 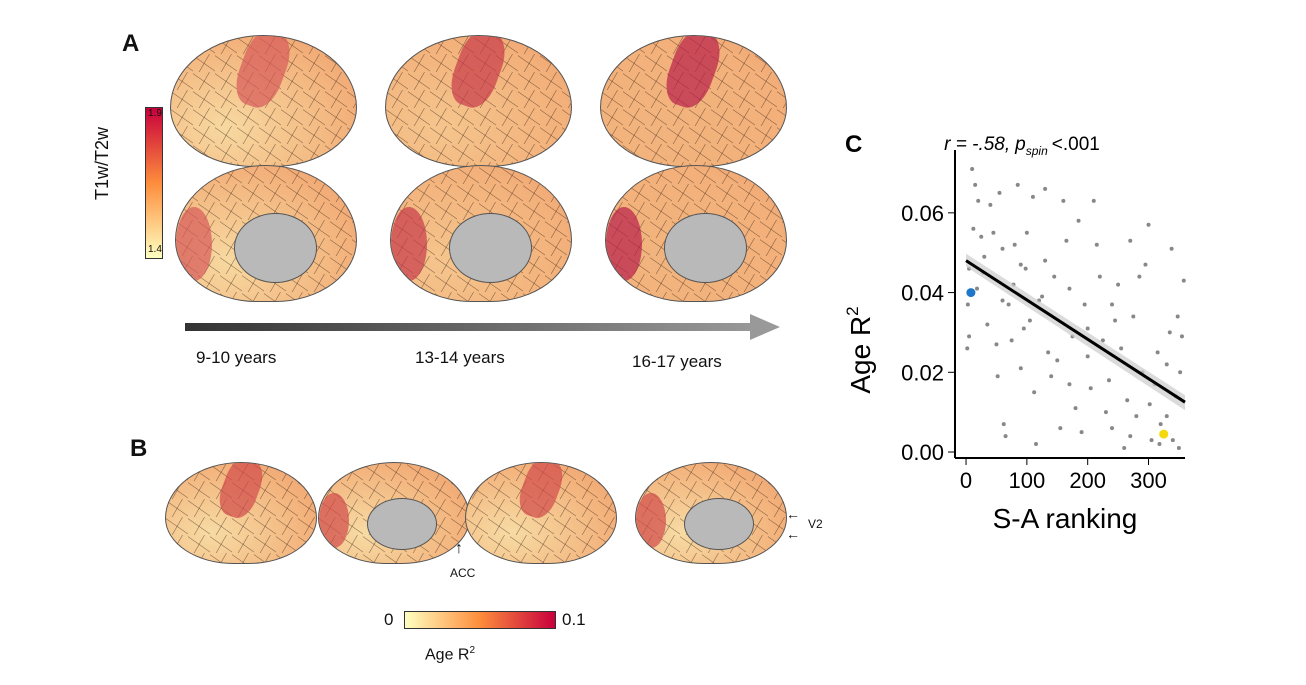 I want to click on y-axis-label: Age R2, so click(x=859, y=349).